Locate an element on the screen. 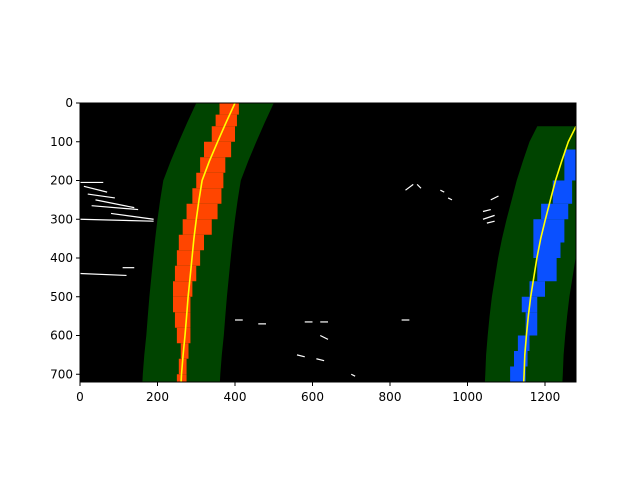  left-fit-line is located at coordinates (208, 242).